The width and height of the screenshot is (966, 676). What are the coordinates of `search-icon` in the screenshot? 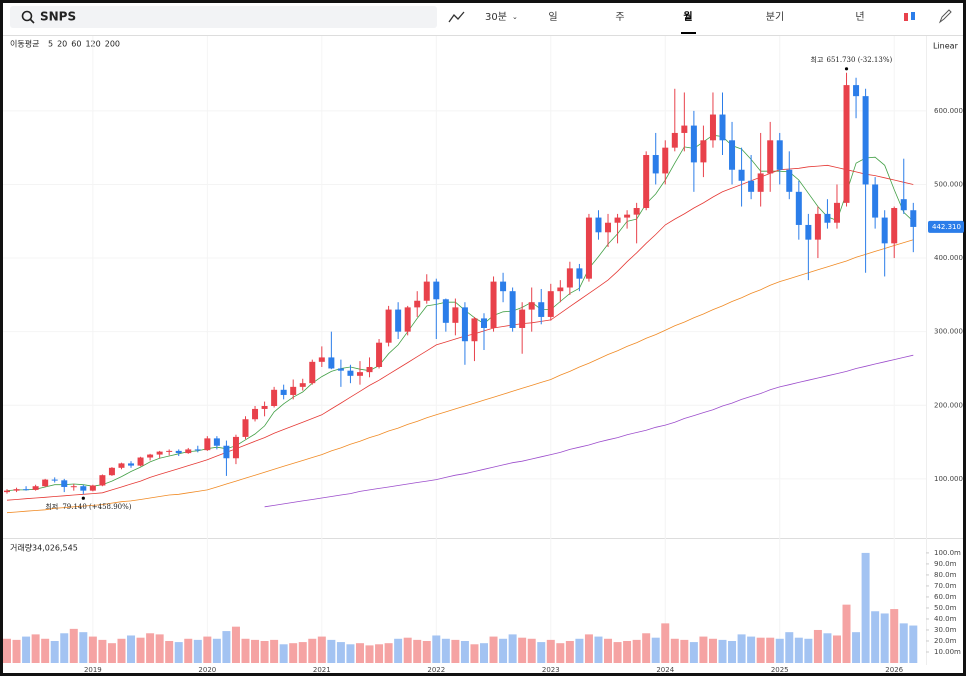 It's located at (27, 16).